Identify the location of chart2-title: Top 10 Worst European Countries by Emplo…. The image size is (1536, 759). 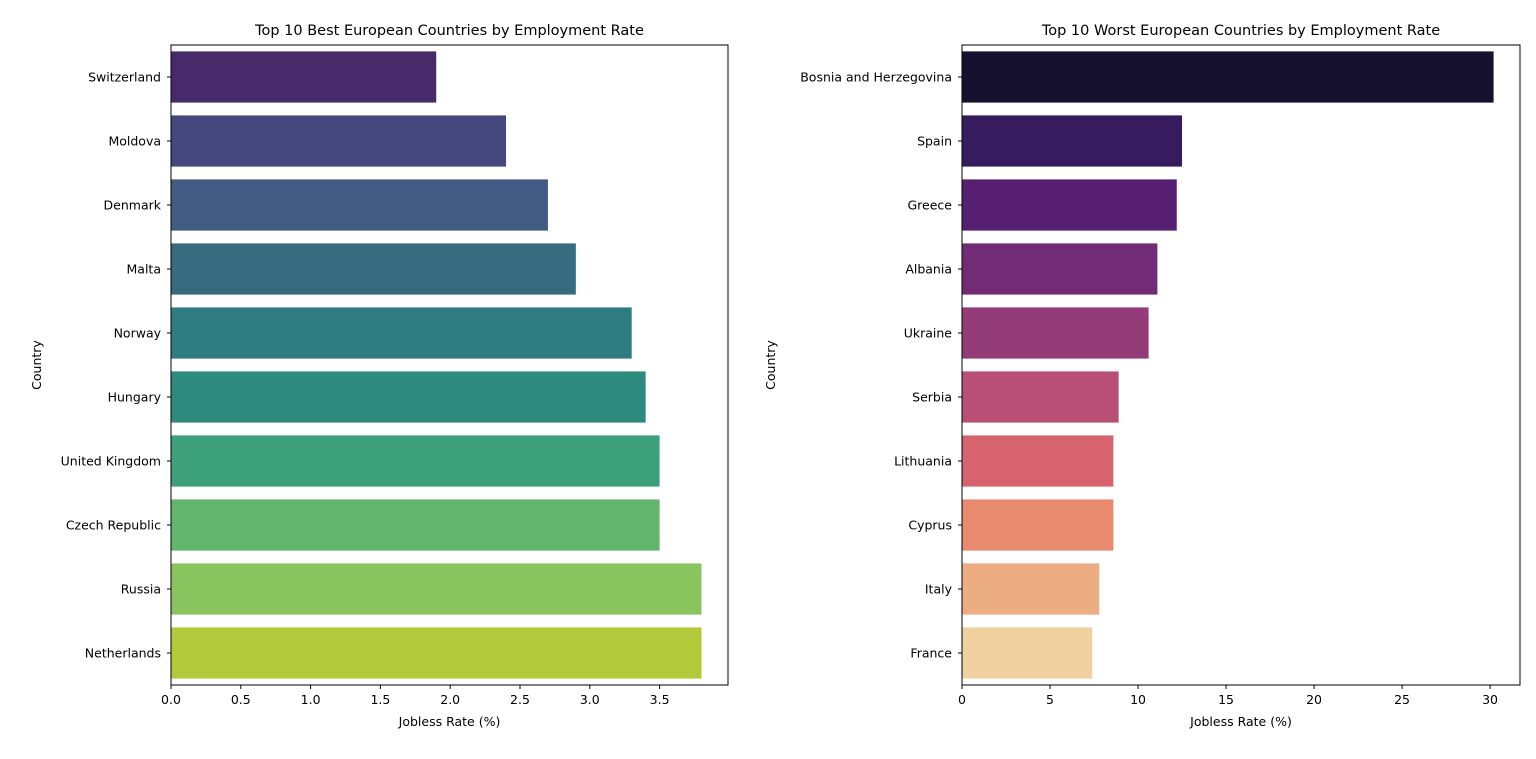
(1240, 31).